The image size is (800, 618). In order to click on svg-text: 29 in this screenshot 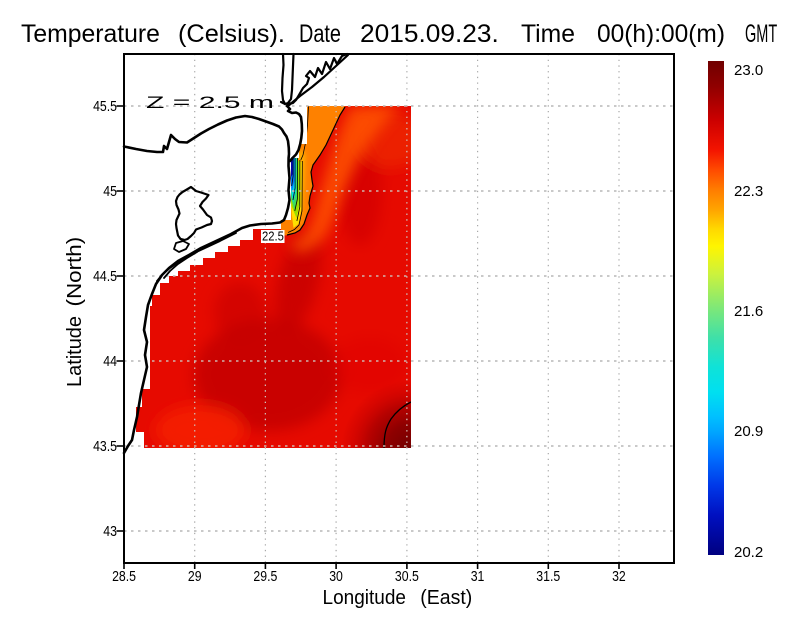, I will do `click(195, 576)`.